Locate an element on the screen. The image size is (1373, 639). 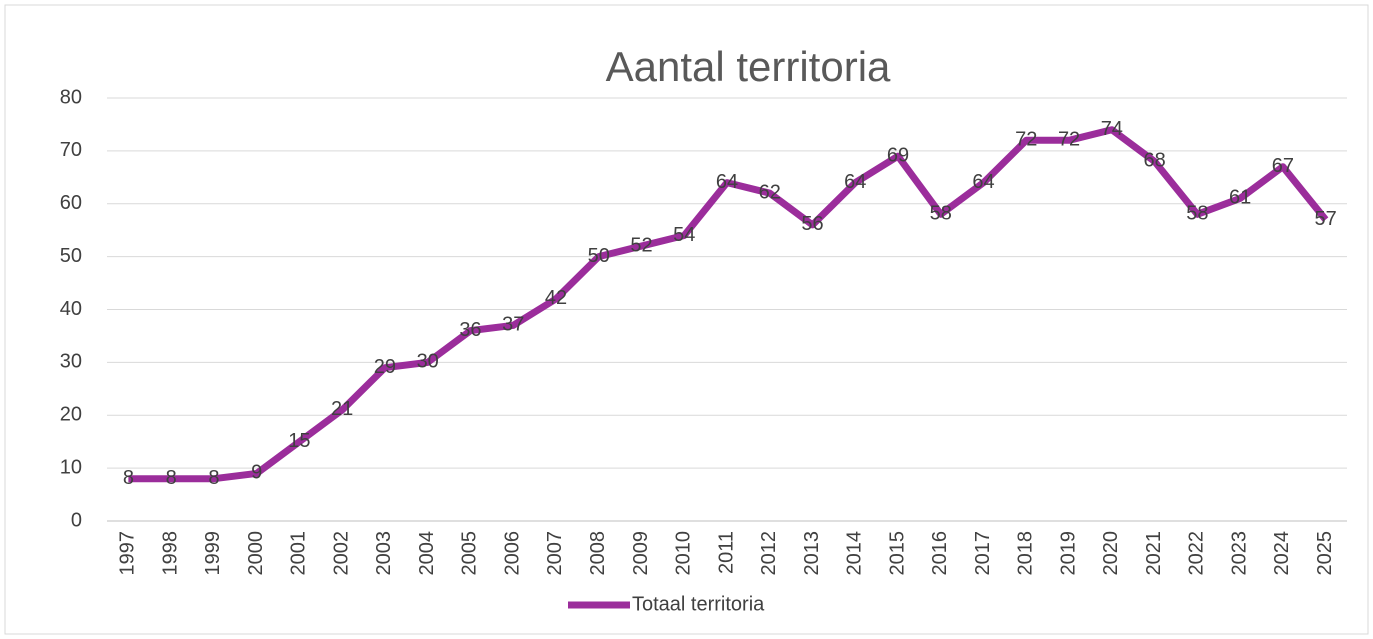
x-tick-label: 2015 is located at coordinates (897, 553).